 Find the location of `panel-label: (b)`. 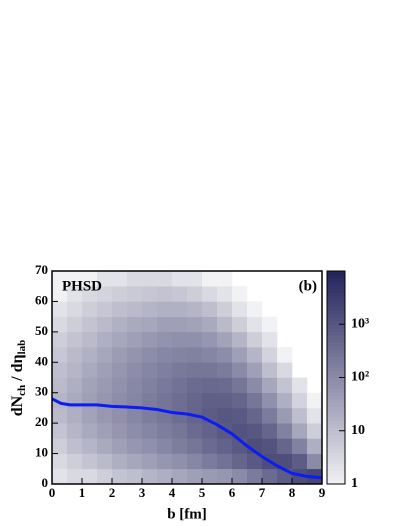

panel-label: (b) is located at coordinates (308, 286).